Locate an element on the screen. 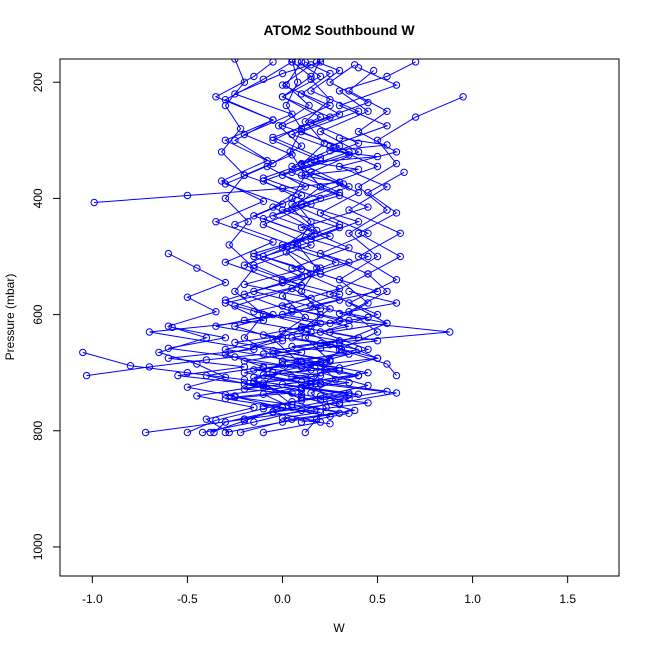 Image resolution: width=650 pixels, height=650 pixels. x-axis-label: W is located at coordinates (339, 628).